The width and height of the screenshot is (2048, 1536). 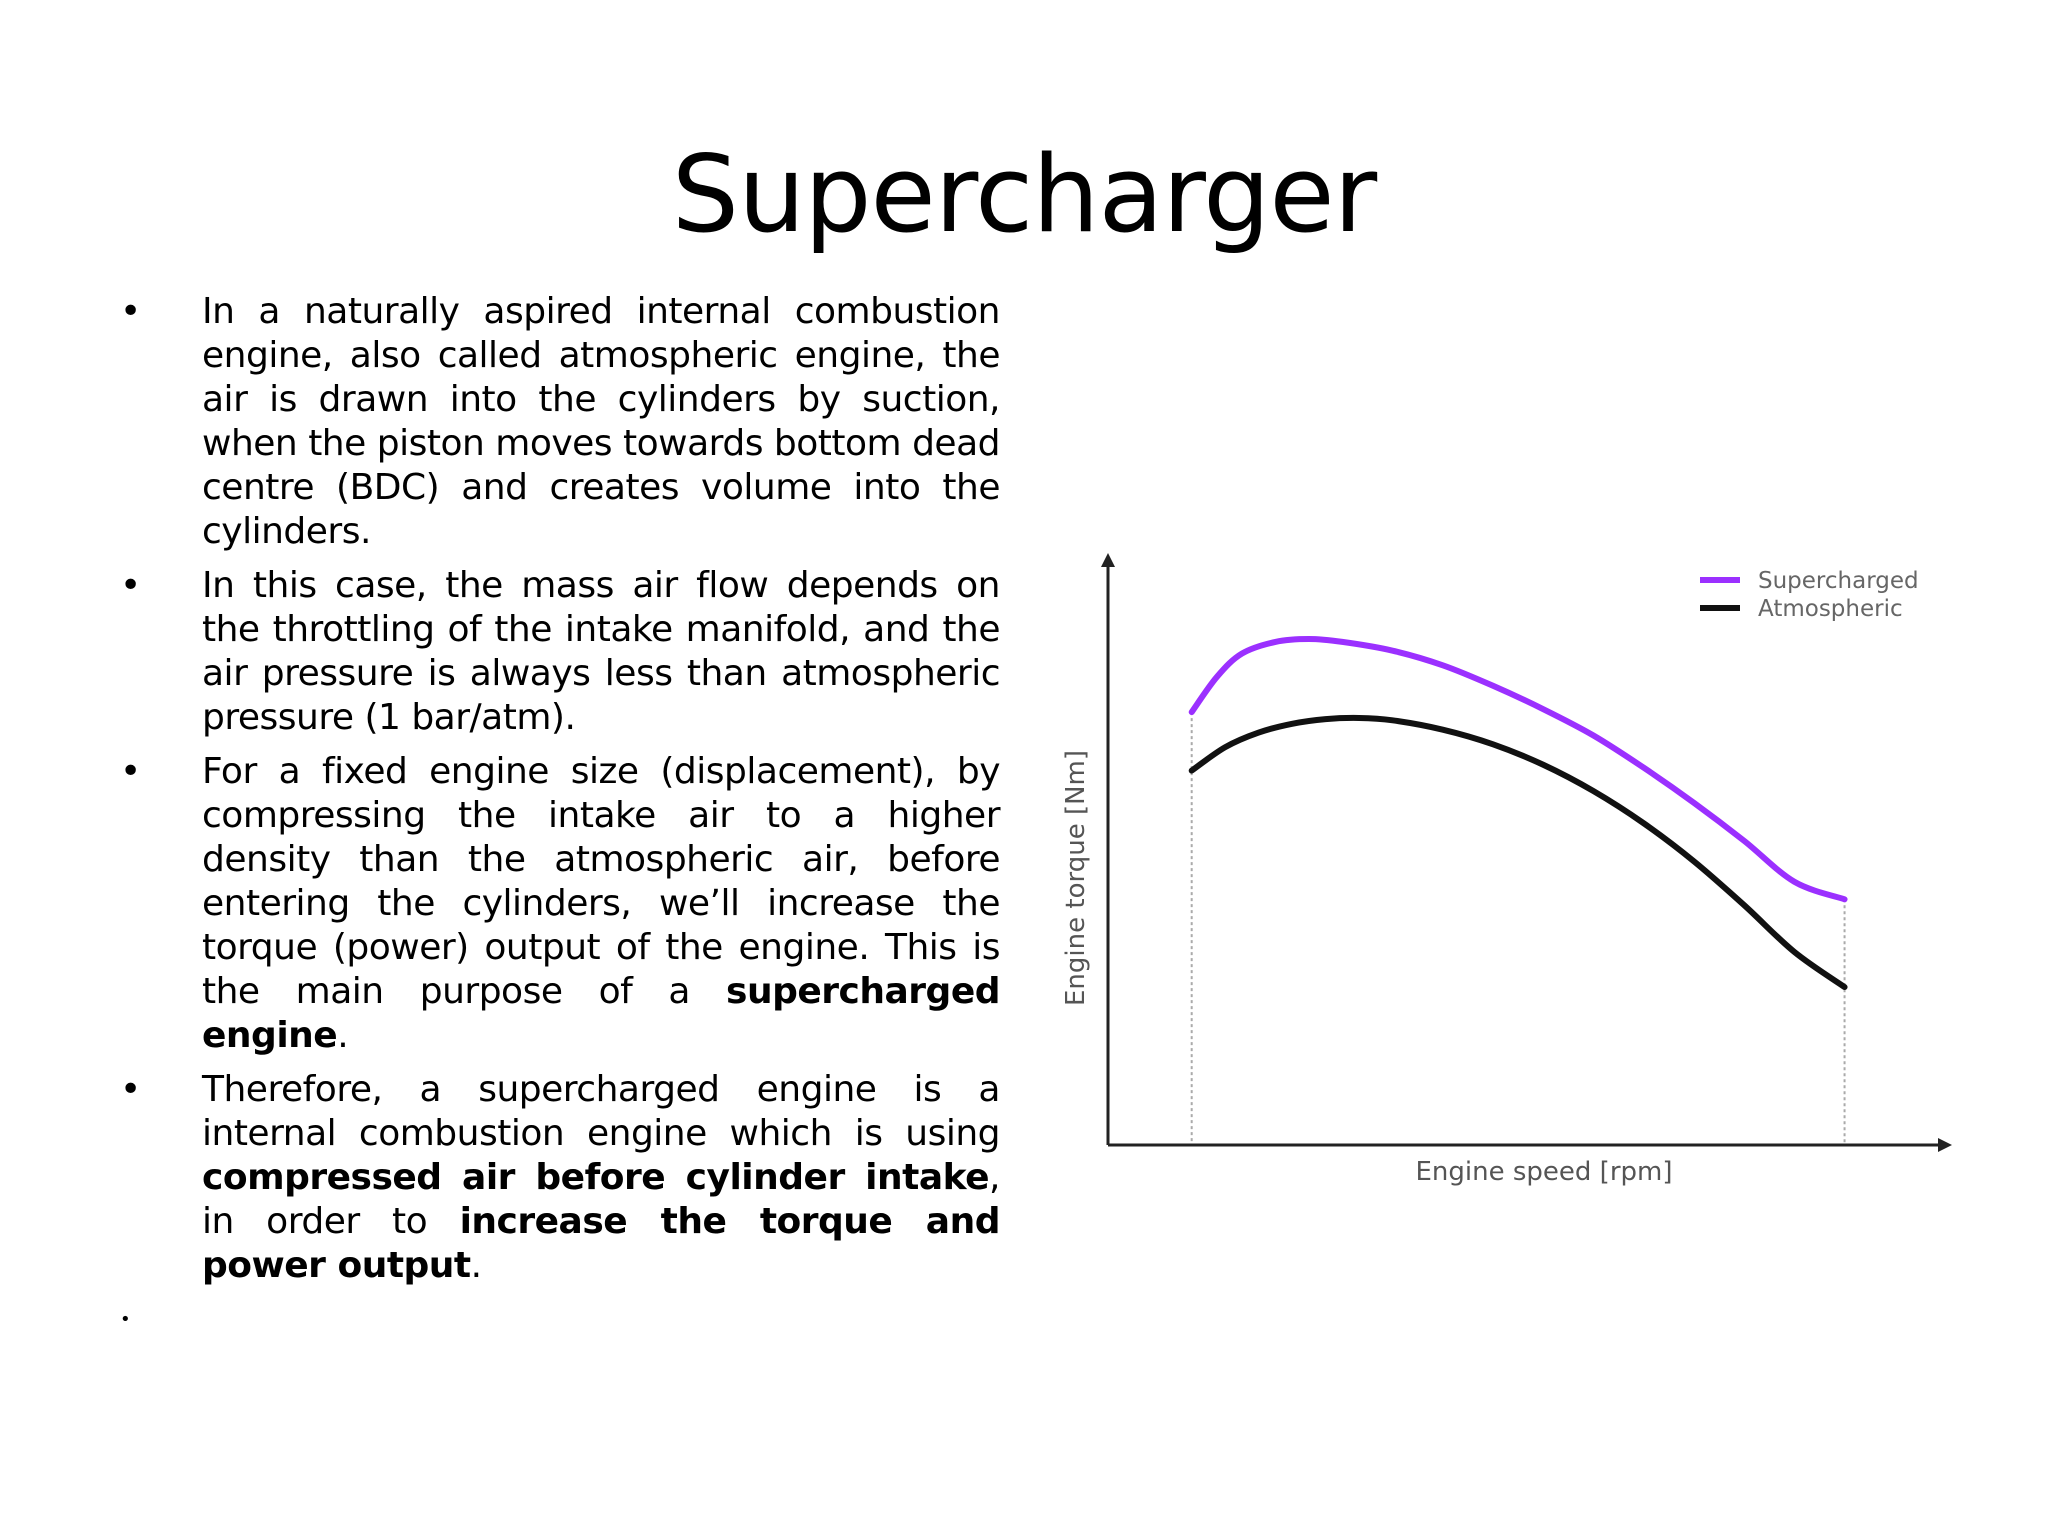 What do you see at coordinates (601, 1199) in the screenshot?
I see `bullet-text: , in order to` at bounding box center [601, 1199].